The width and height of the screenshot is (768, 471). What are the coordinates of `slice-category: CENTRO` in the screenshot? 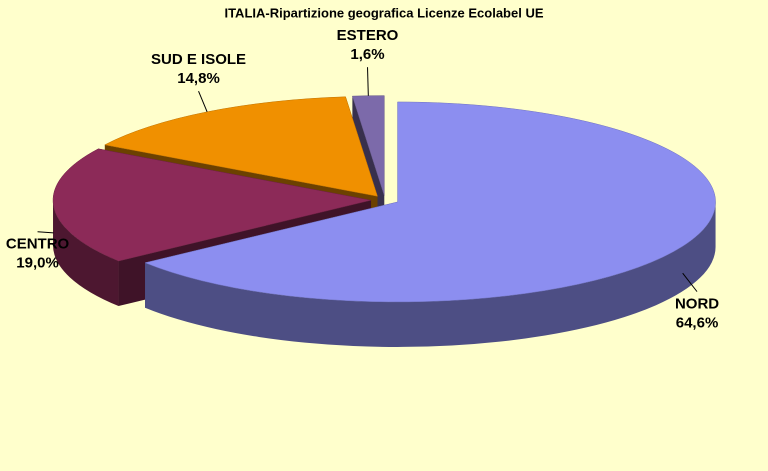 It's located at (38, 244).